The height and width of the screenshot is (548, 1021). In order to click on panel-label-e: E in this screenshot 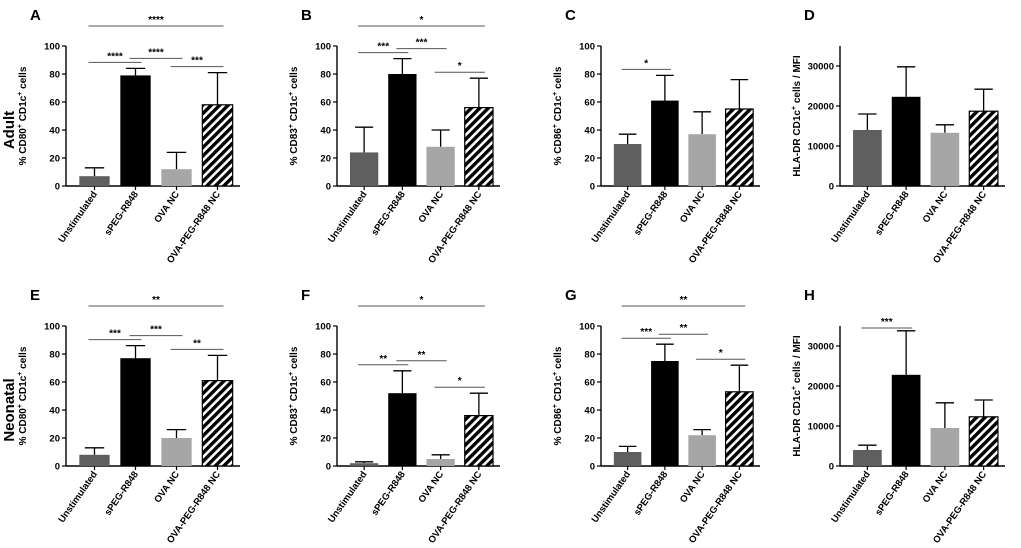, I will do `click(35, 295)`.